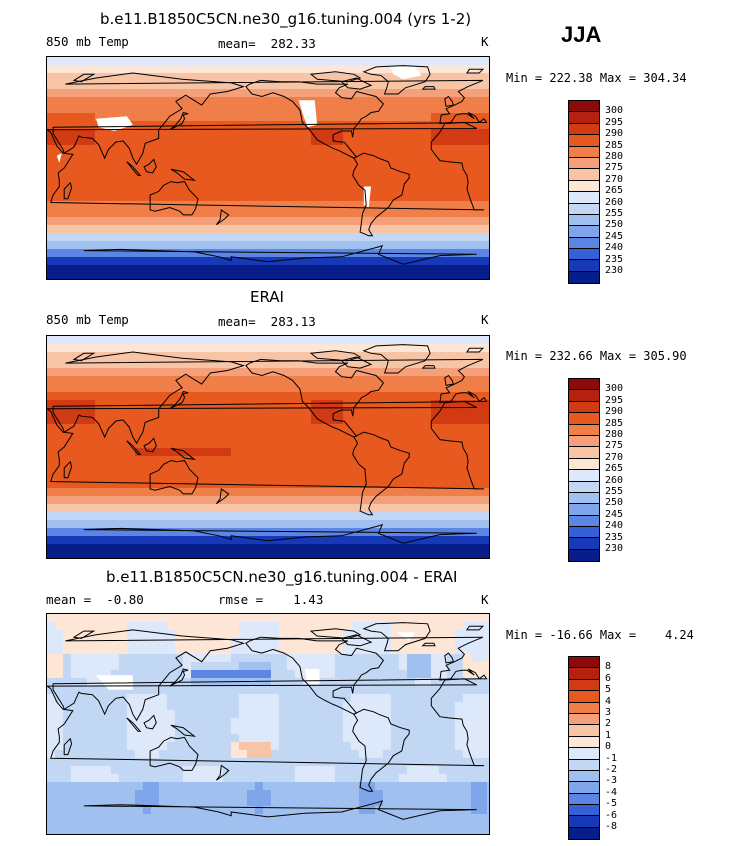 The width and height of the screenshot is (733, 846). I want to click on panel-3-min-max: Min = -16.66 Max = 4.24, so click(600, 635).